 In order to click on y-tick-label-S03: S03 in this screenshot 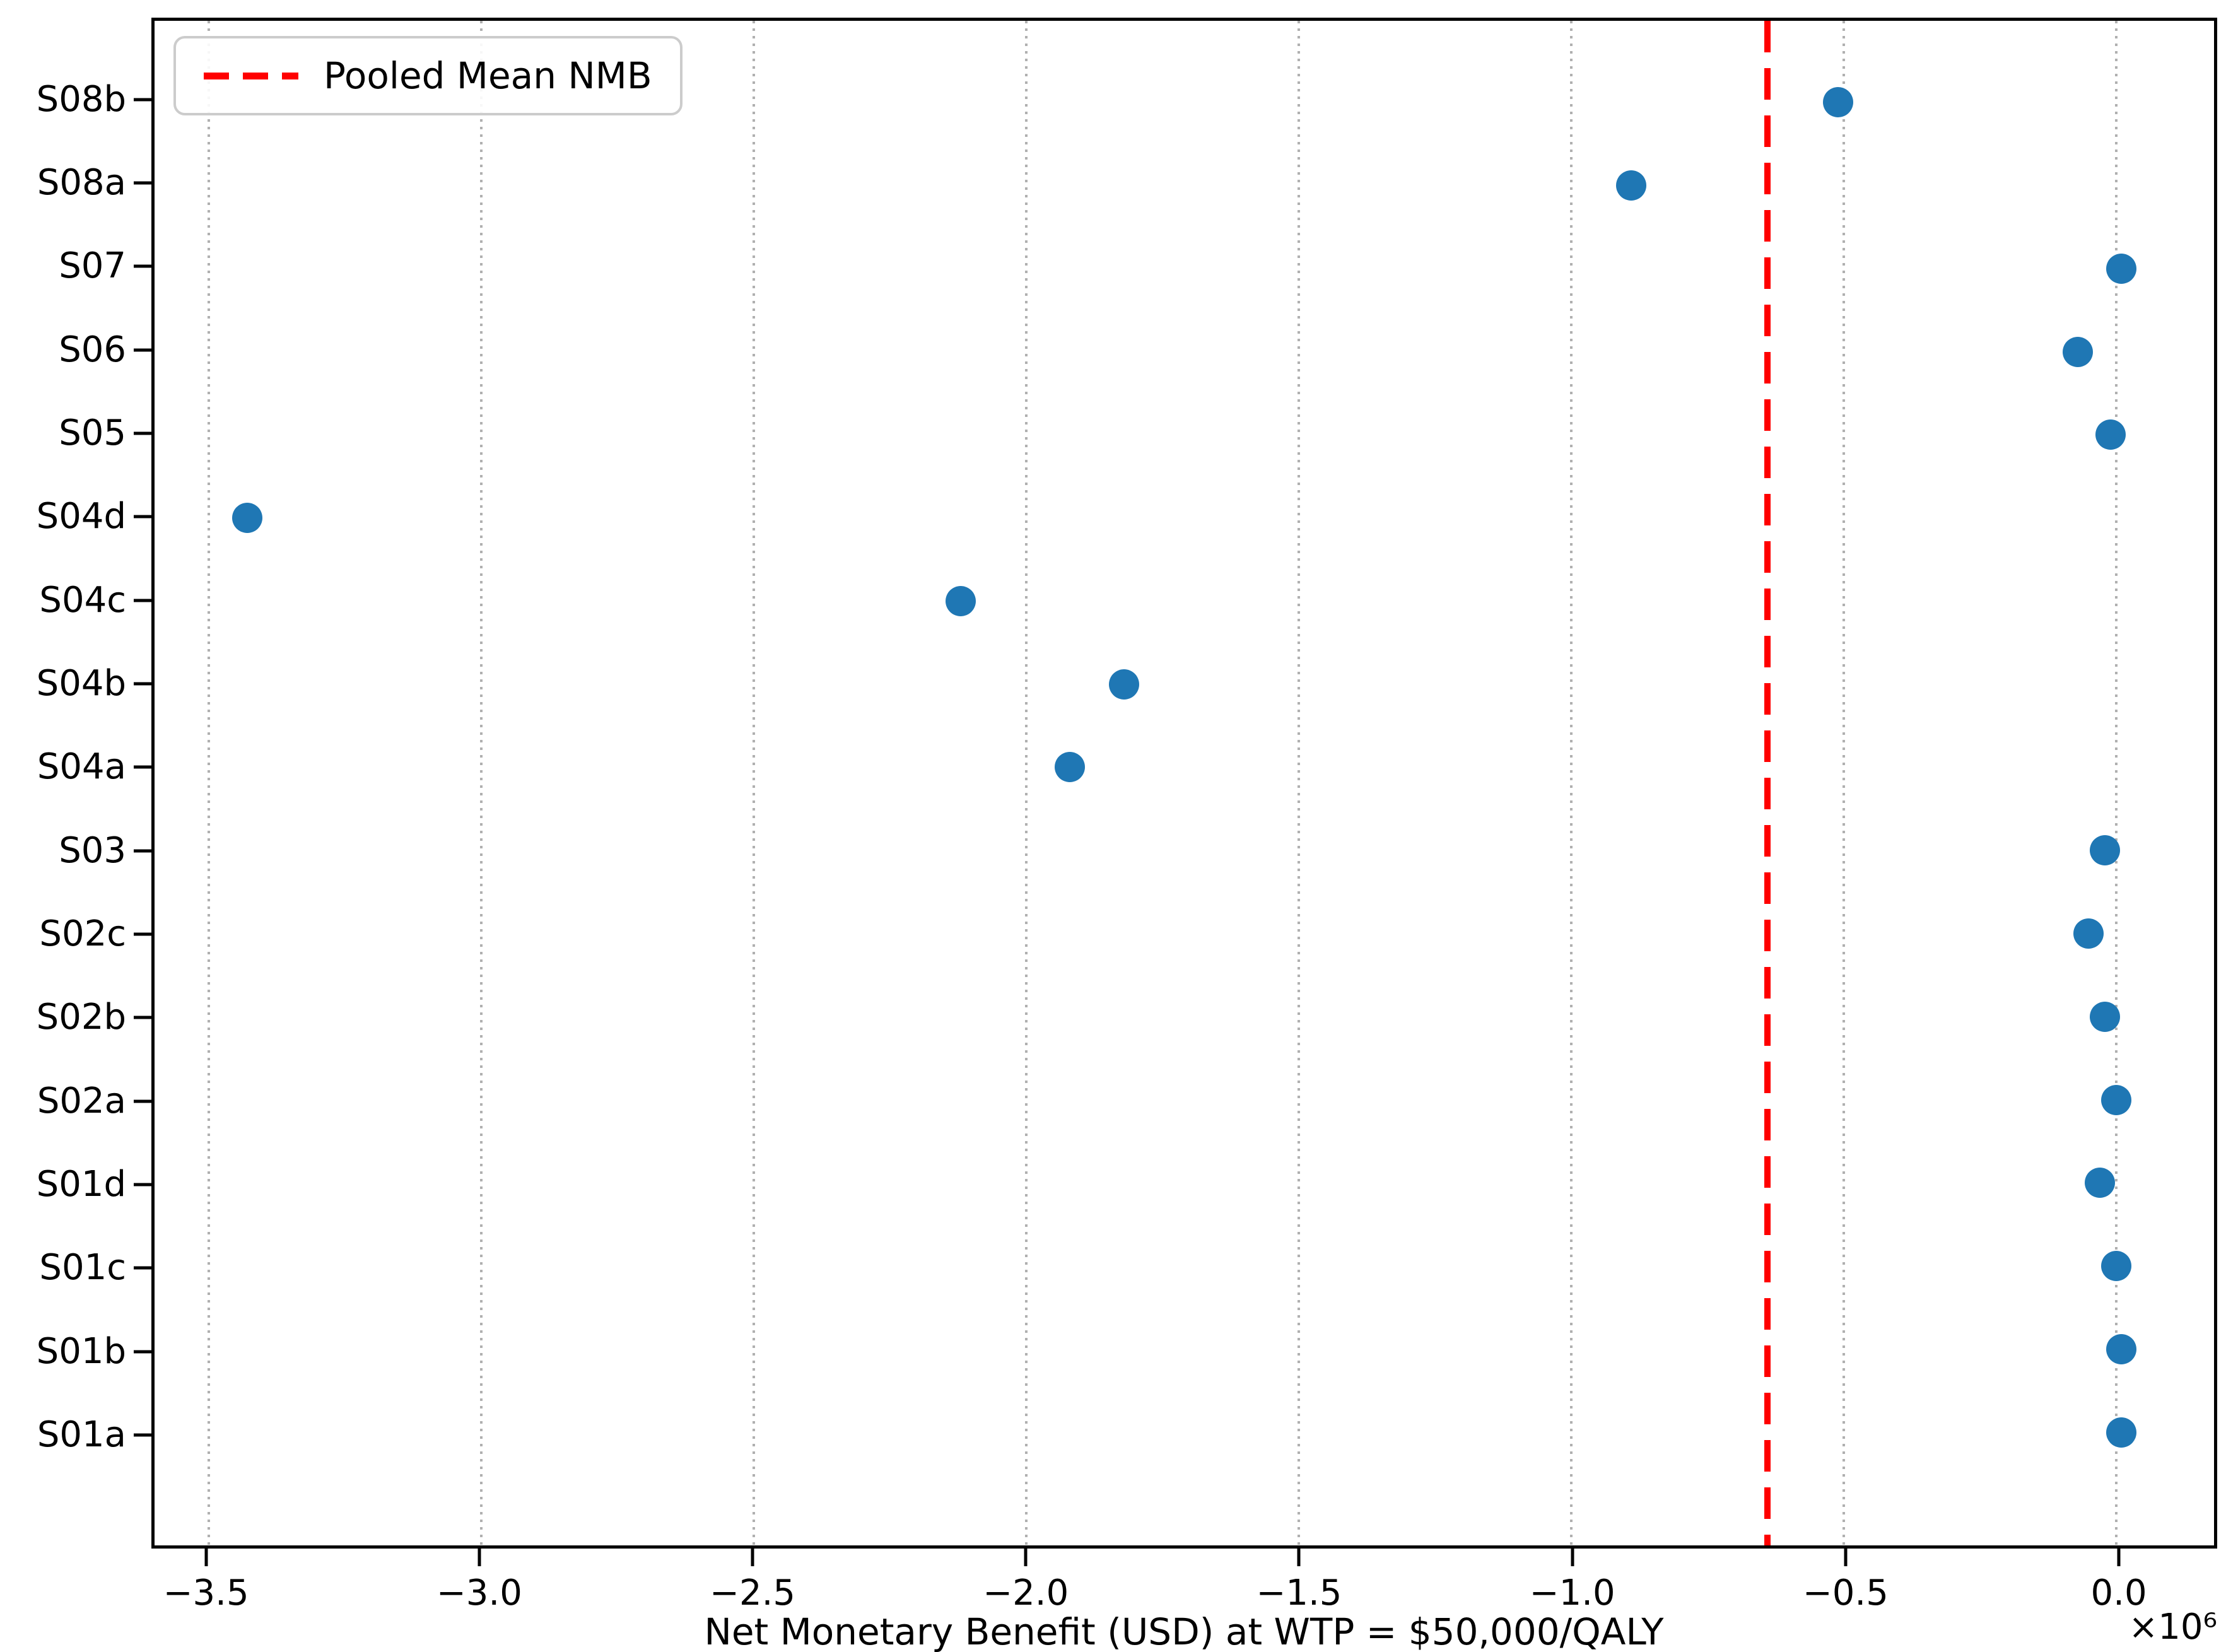, I will do `click(92, 850)`.